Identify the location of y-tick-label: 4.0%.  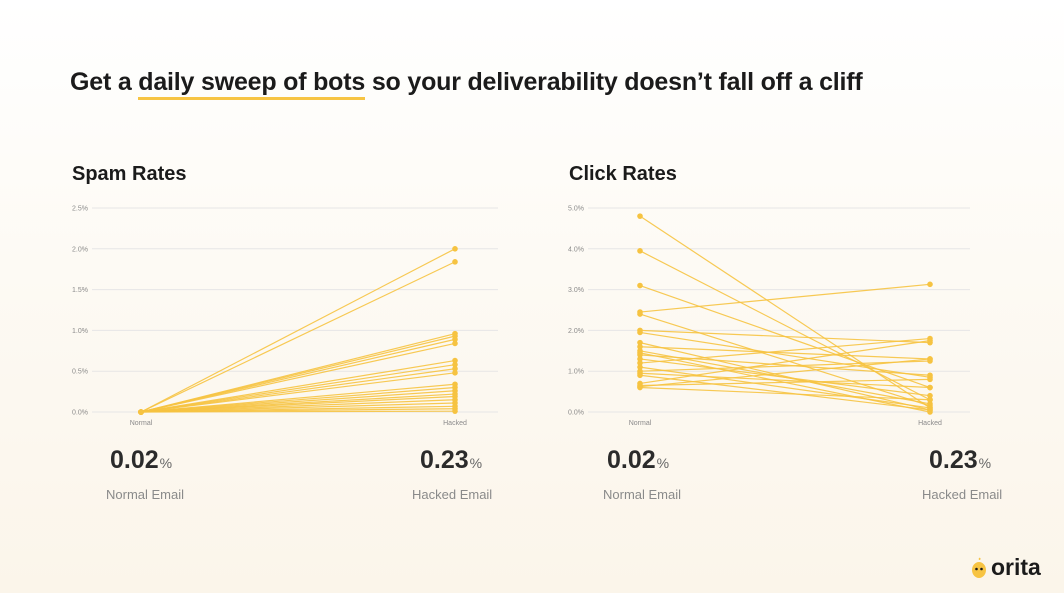
(576, 249).